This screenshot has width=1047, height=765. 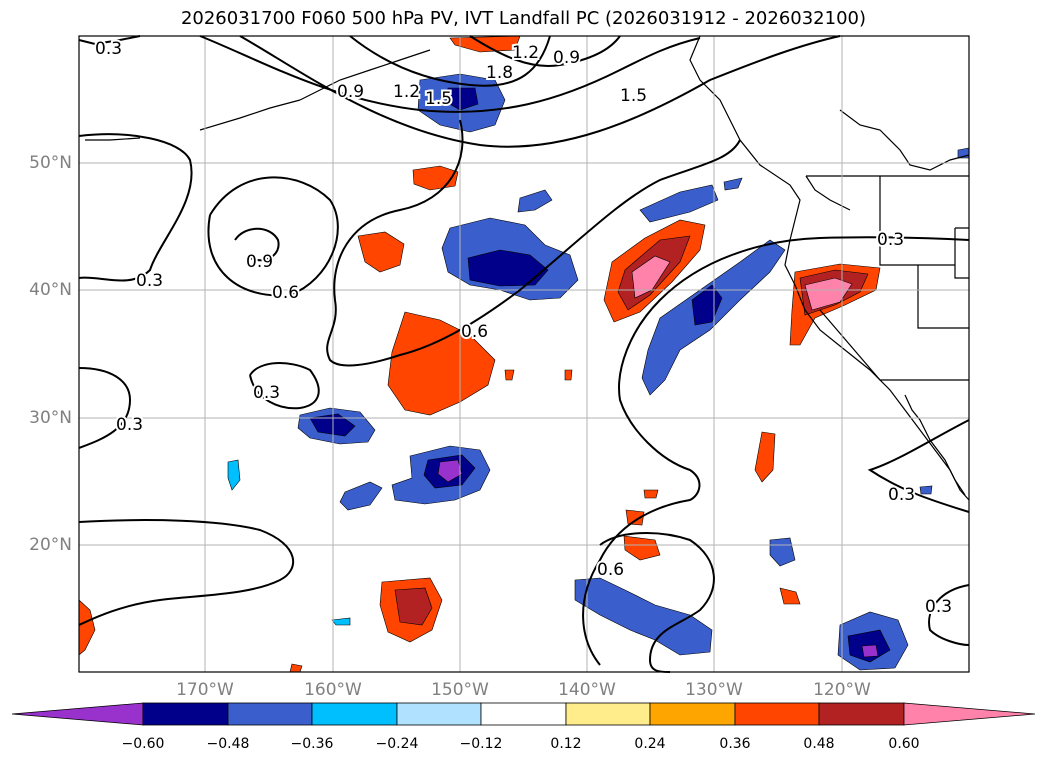 What do you see at coordinates (714, 690) in the screenshot?
I see `lon-label: 130°W` at bounding box center [714, 690].